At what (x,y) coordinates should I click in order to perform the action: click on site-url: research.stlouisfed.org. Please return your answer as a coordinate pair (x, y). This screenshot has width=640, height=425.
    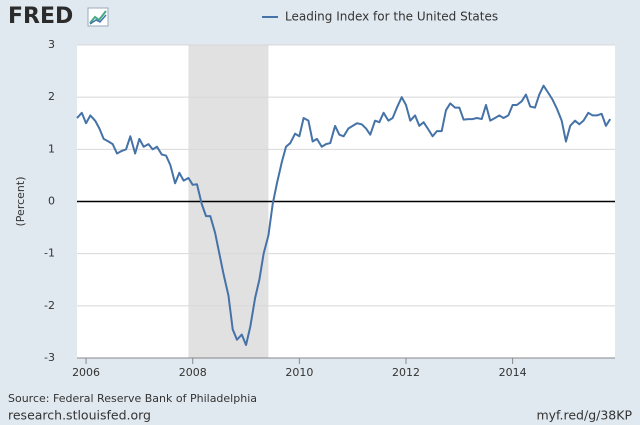
    Looking at the image, I should click on (79, 415).